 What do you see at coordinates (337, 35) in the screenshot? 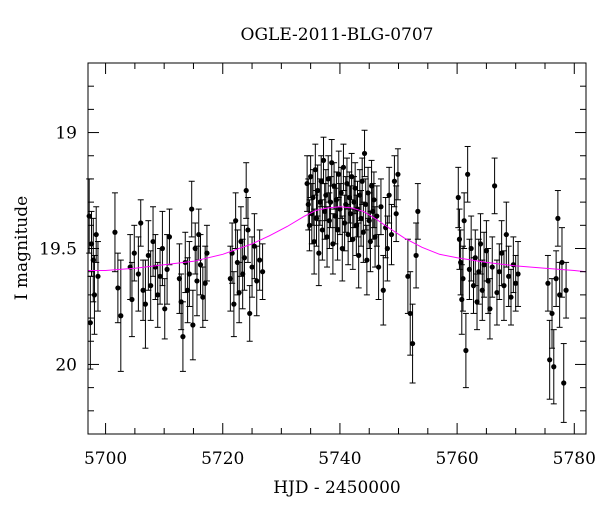
I see `chart-title: OGLE-2011-BLG-0707` at bounding box center [337, 35].